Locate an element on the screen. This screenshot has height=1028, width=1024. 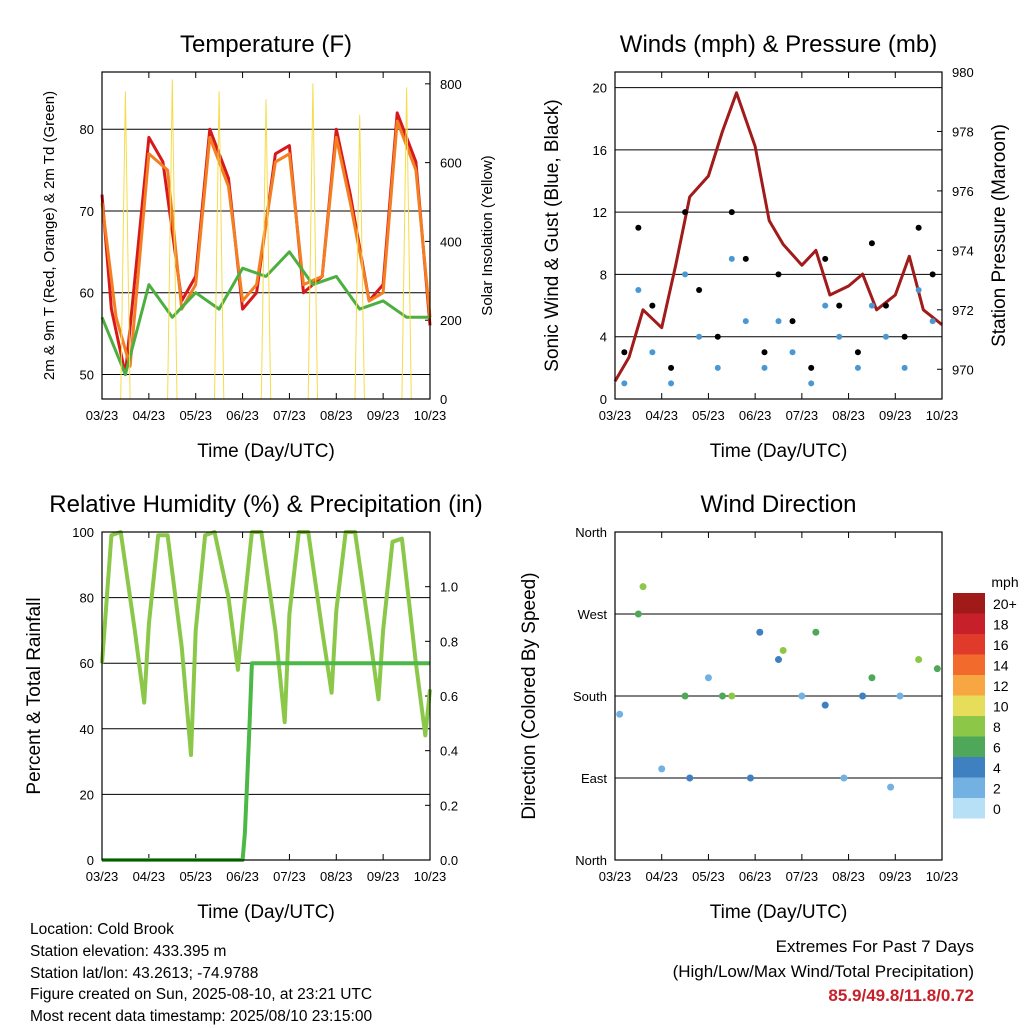
y2-tick-label: 0.0 is located at coordinates (449, 860).